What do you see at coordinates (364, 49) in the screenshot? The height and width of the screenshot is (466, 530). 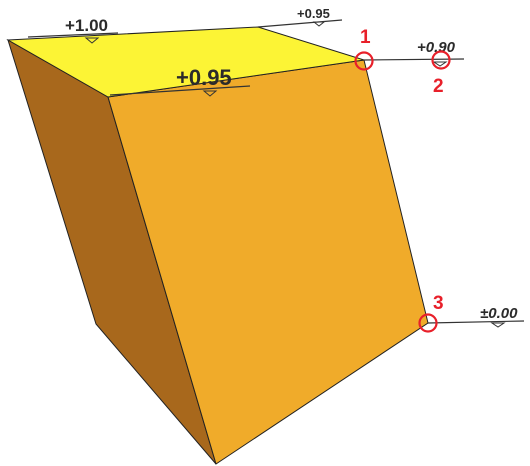 I see `point-marker-1: 1` at bounding box center [364, 49].